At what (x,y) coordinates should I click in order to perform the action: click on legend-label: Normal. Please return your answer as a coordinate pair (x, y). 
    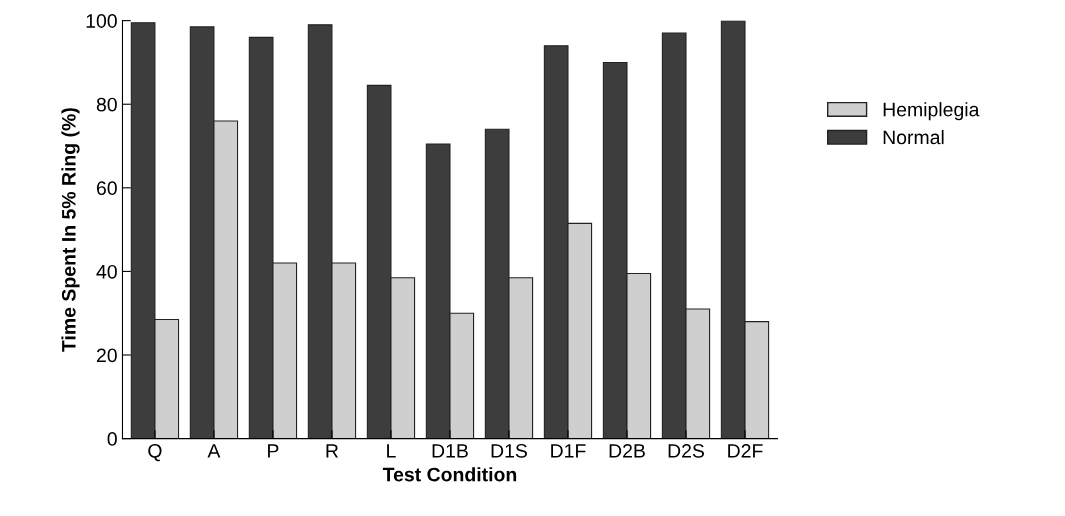
    Looking at the image, I should click on (913, 137).